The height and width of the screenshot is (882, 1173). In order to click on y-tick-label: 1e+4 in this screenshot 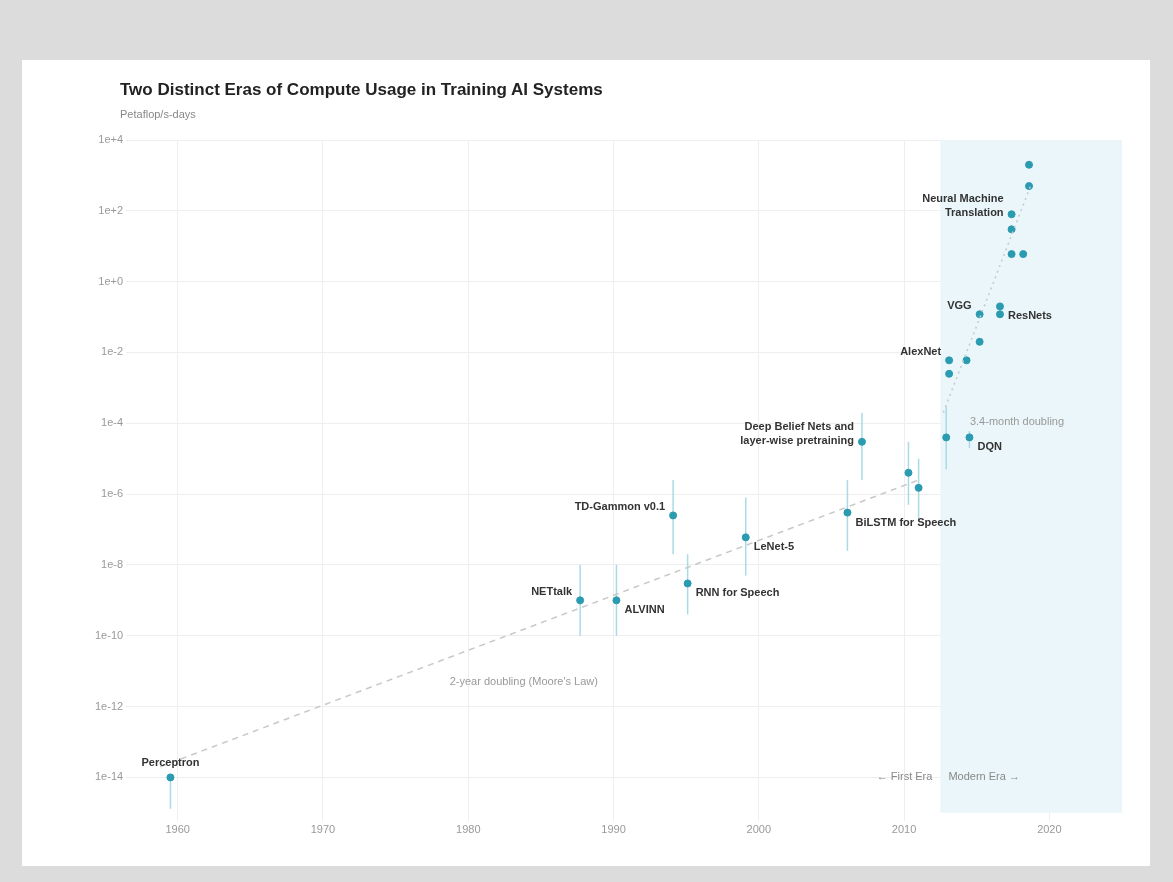, I will do `click(111, 139)`.